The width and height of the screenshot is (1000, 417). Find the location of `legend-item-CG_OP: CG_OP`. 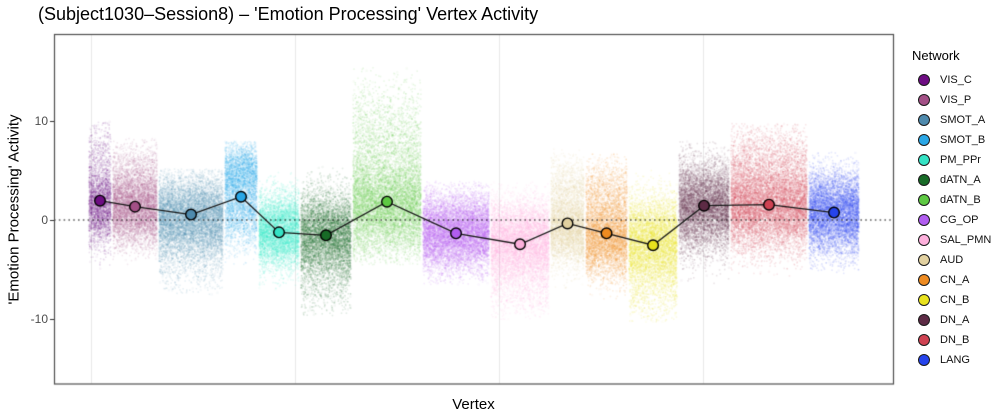

legend-item-CG_OP: CG_OP is located at coordinates (942, 220).